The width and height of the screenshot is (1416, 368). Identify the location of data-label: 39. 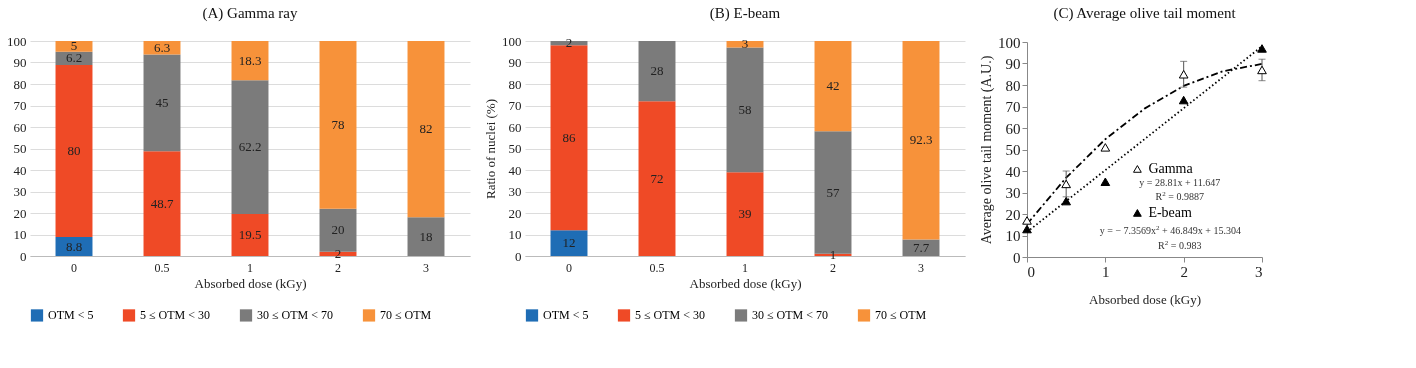
(745, 214).